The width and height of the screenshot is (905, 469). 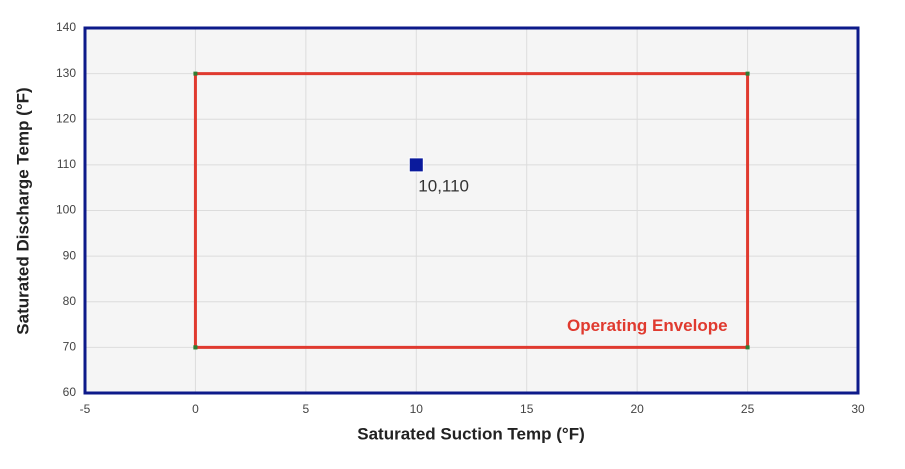 I want to click on y-tick-label: 120, so click(x=66, y=118).